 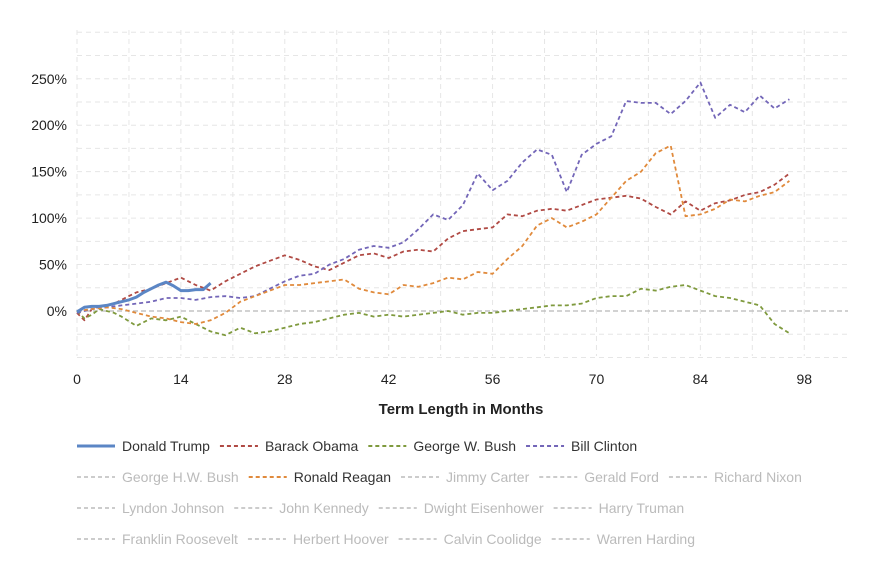 What do you see at coordinates (642, 508) in the screenshot?
I see `legend-label: Harry Truman` at bounding box center [642, 508].